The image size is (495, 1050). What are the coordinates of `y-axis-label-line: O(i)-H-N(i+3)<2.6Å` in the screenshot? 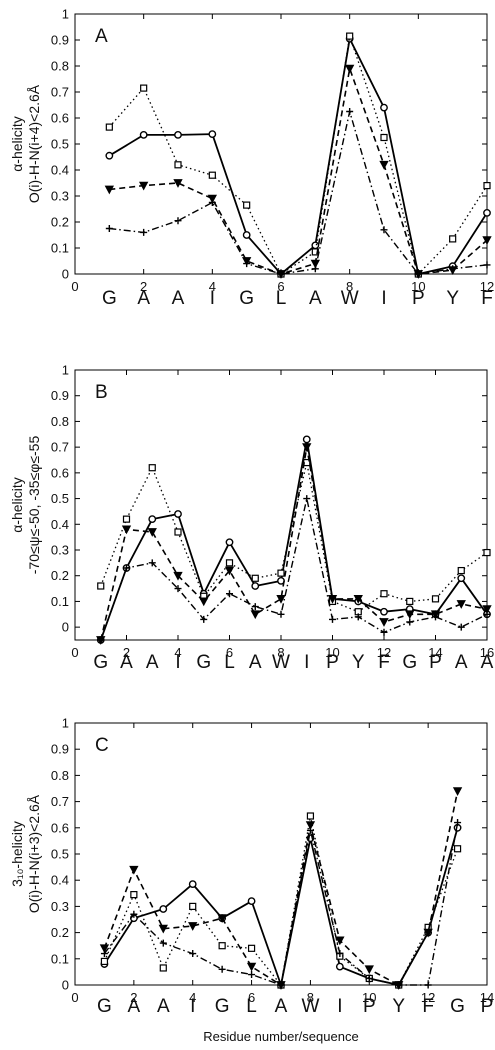 It's located at (34, 853).